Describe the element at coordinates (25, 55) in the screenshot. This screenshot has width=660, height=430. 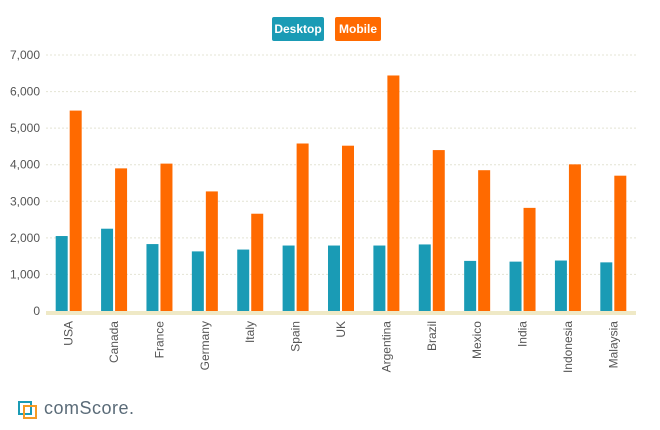
I see `y-tick-label: 7,000` at that location.